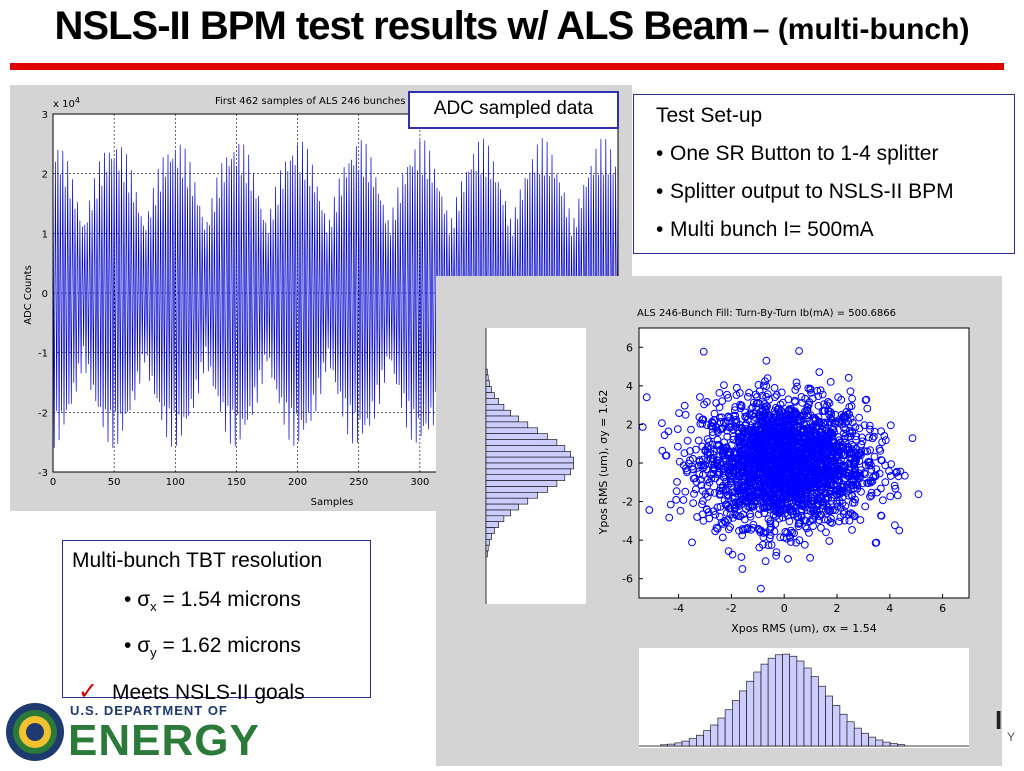  What do you see at coordinates (629, 424) in the screenshot?
I see `scatter-y-tick-label: 2` at bounding box center [629, 424].